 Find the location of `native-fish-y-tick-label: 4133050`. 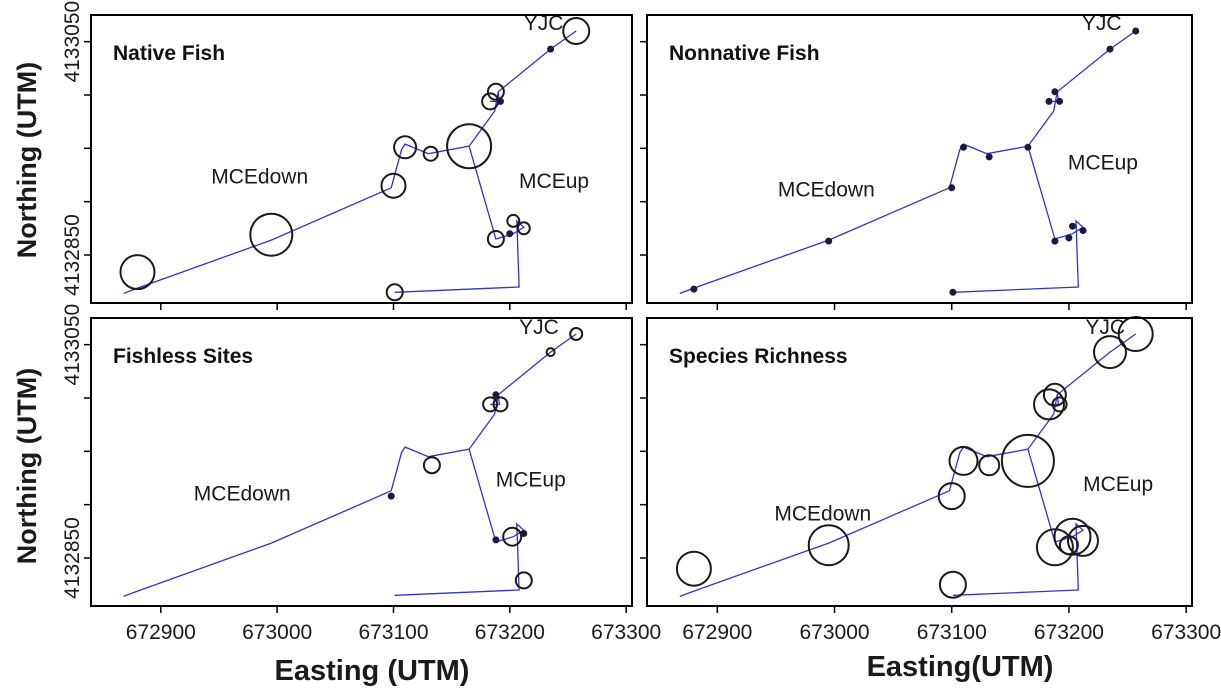

native-fish-y-tick-label: 4133050 is located at coordinates (72, 42).